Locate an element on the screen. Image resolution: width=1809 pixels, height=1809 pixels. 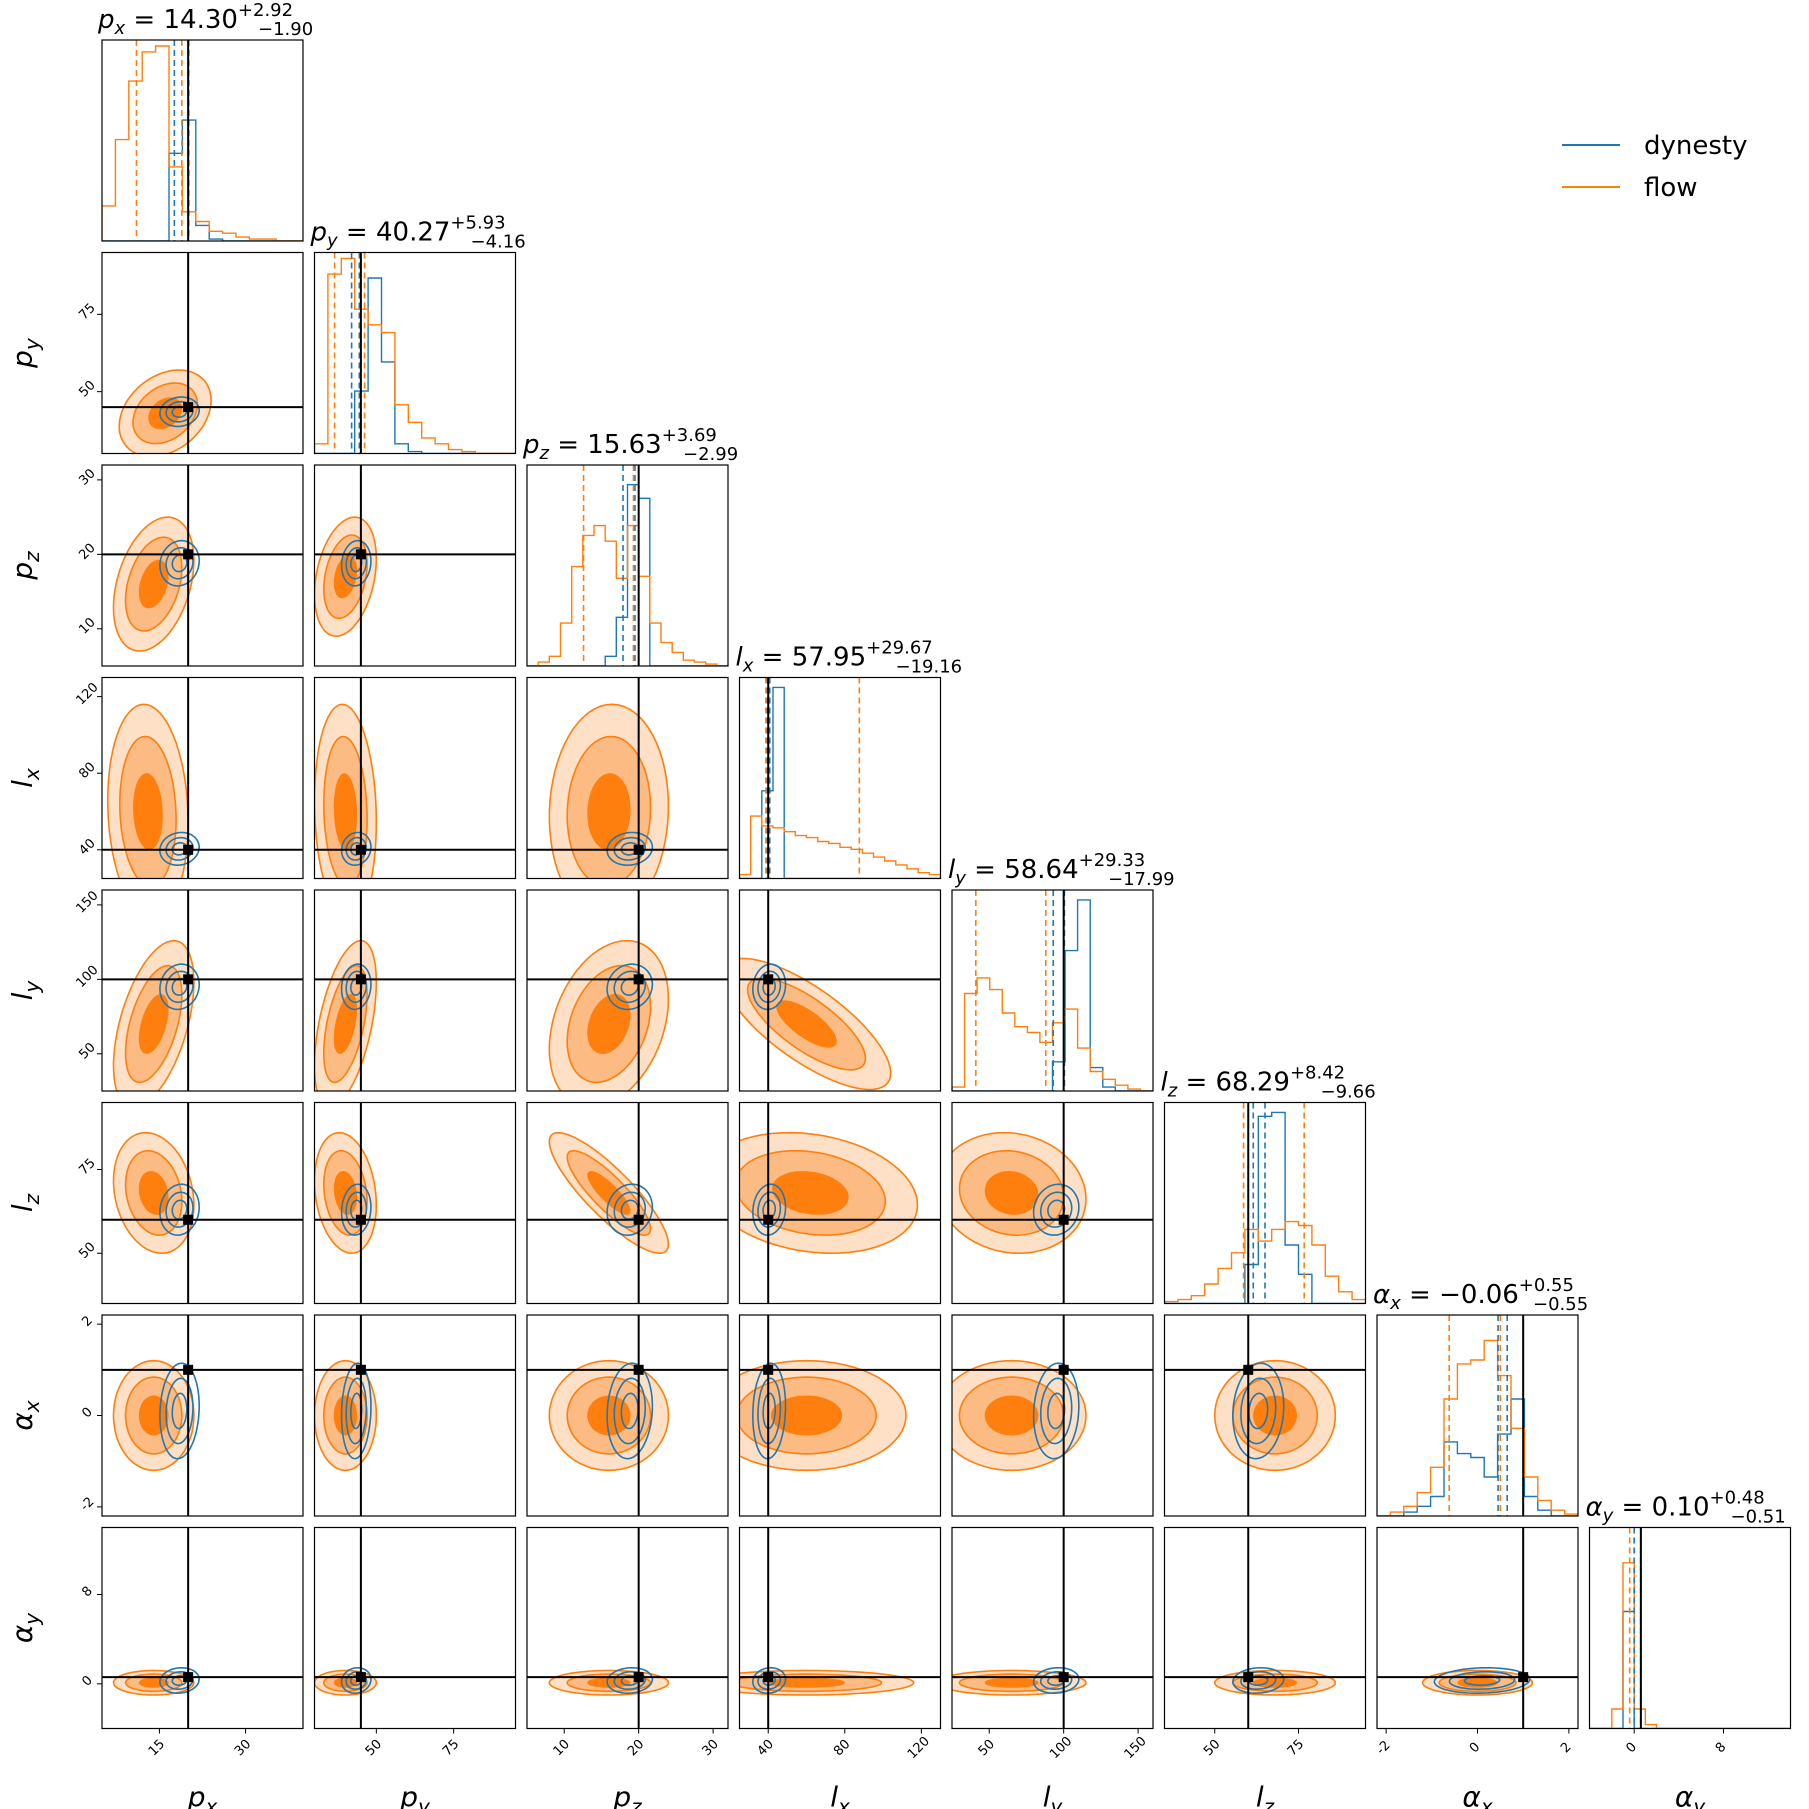
contour-panel-px-lx is located at coordinates (202, 778).